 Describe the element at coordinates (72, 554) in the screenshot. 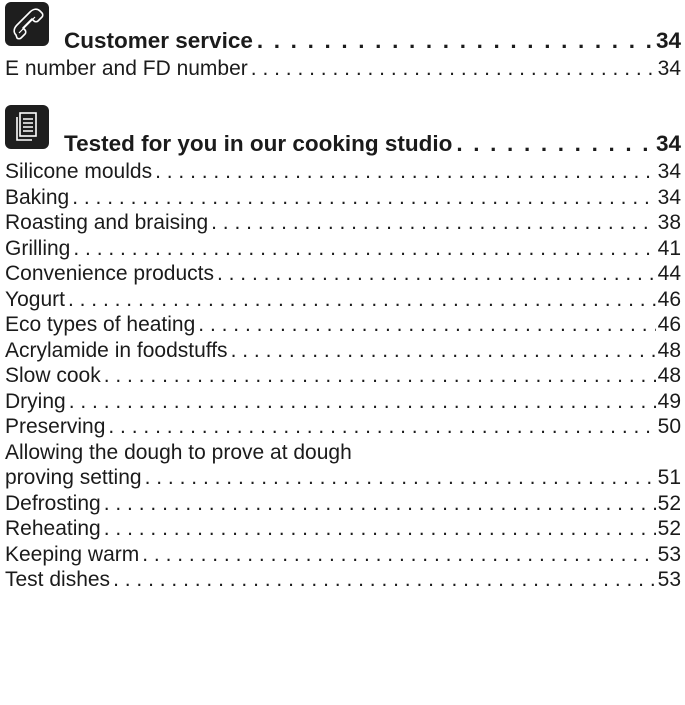

I see `toc-entry-label: Keeping warm` at that location.